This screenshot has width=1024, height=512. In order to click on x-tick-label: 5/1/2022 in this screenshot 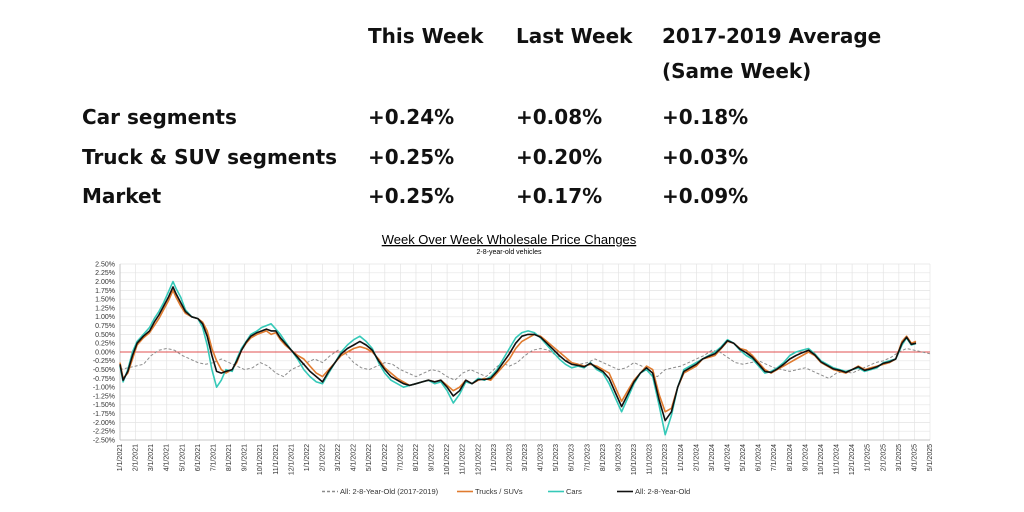, I will do `click(369, 457)`.